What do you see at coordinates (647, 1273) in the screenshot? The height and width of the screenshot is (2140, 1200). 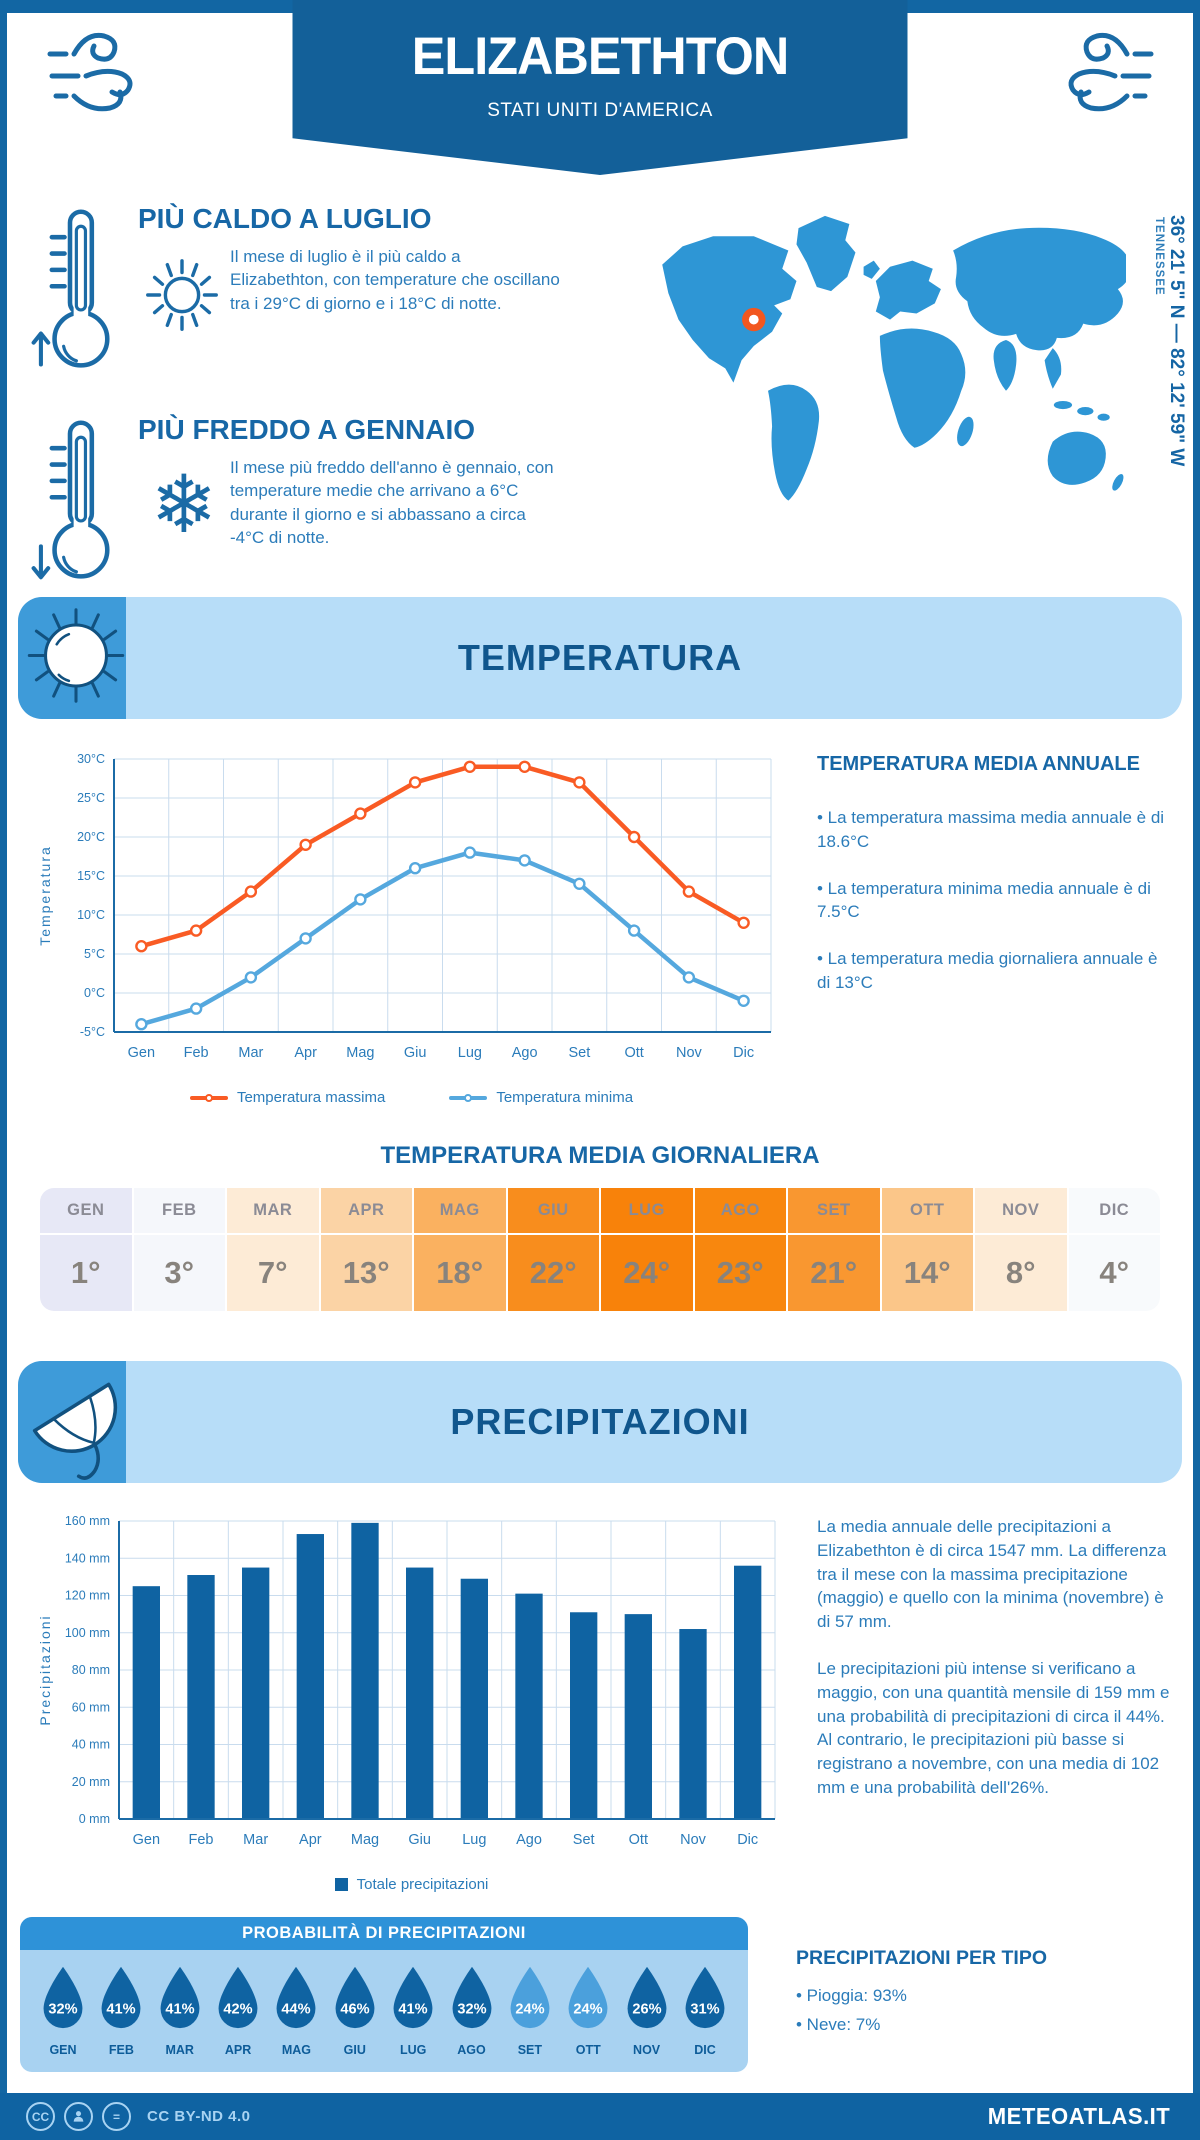 I see `table-value: 24°` at bounding box center [647, 1273].